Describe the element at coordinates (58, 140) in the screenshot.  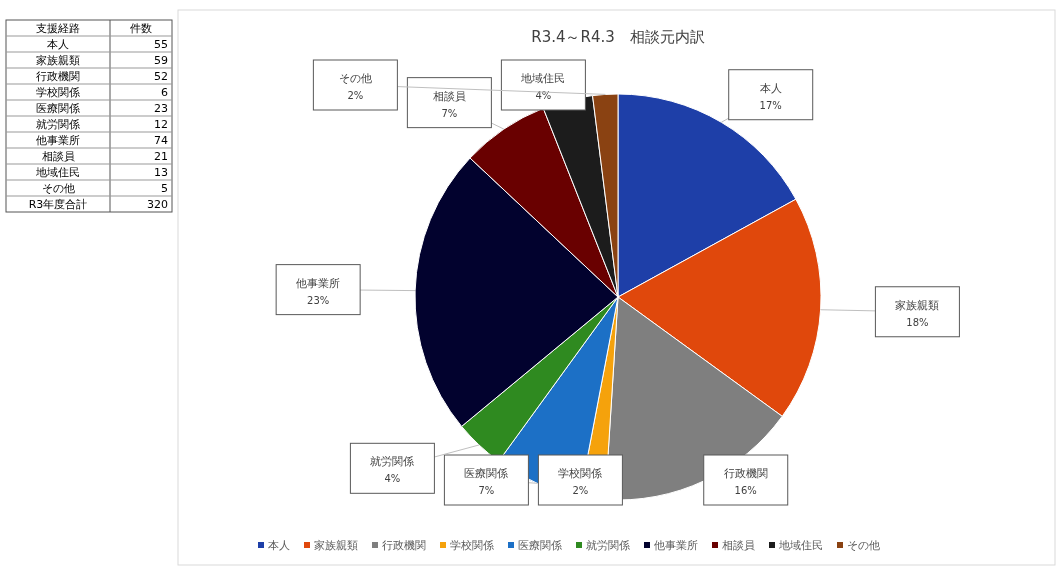
I see `category-label: 他事業所` at that location.